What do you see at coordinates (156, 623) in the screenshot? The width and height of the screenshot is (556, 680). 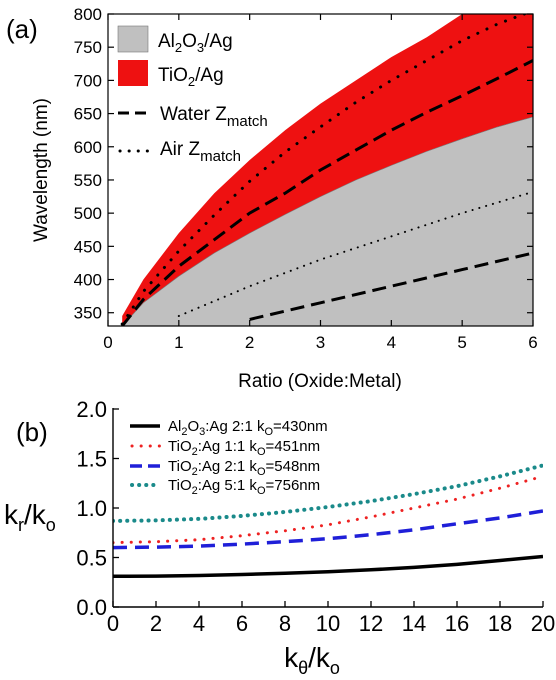 I see `b-x-tick-label: 2` at bounding box center [156, 623].